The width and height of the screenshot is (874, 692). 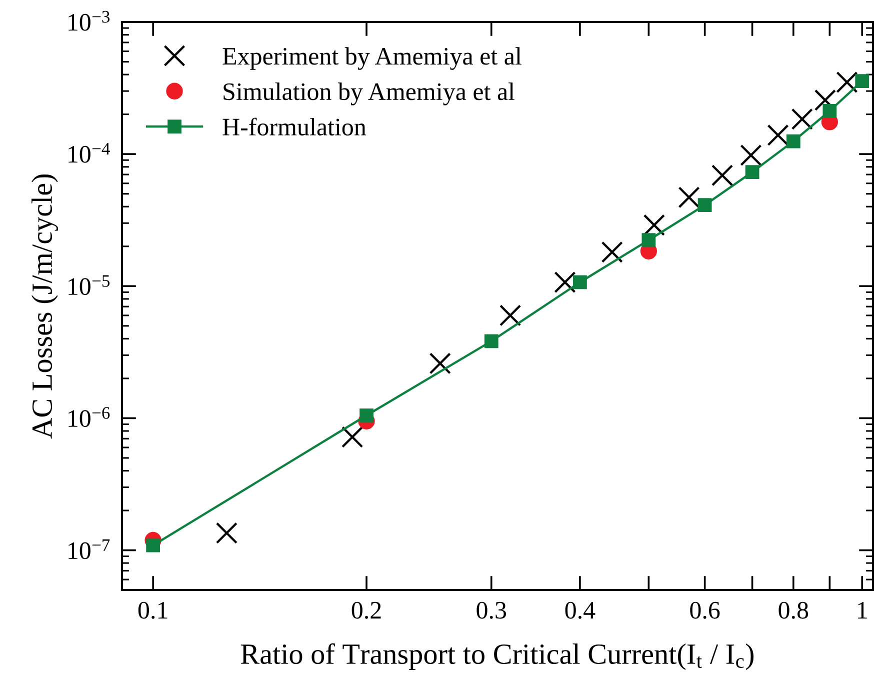 What do you see at coordinates (369, 94) in the screenshot?
I see `legend-label: Simulation by Amemiya et al` at bounding box center [369, 94].